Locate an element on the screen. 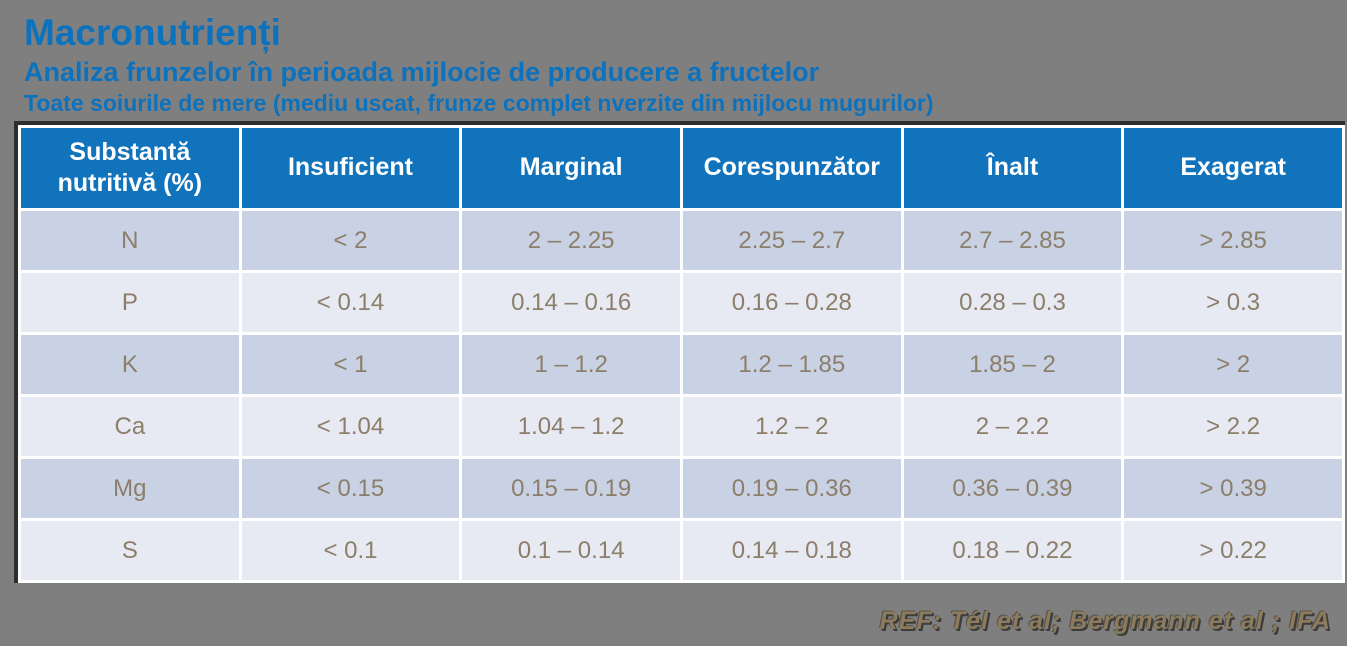 The image size is (1347, 646). column-header-adequate: Corespunzător is located at coordinates (791, 168).